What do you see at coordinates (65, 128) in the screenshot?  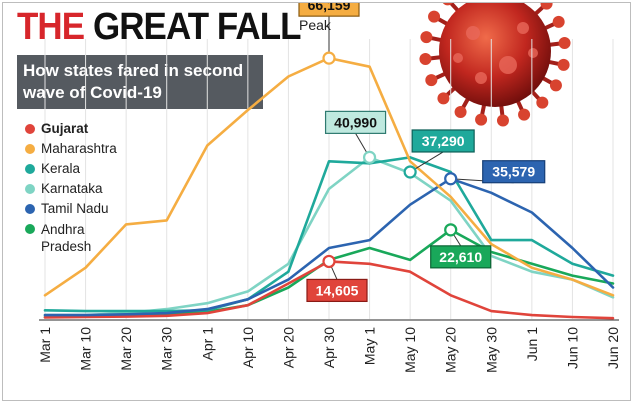 I see `legend-label: Gujarat` at bounding box center [65, 128].